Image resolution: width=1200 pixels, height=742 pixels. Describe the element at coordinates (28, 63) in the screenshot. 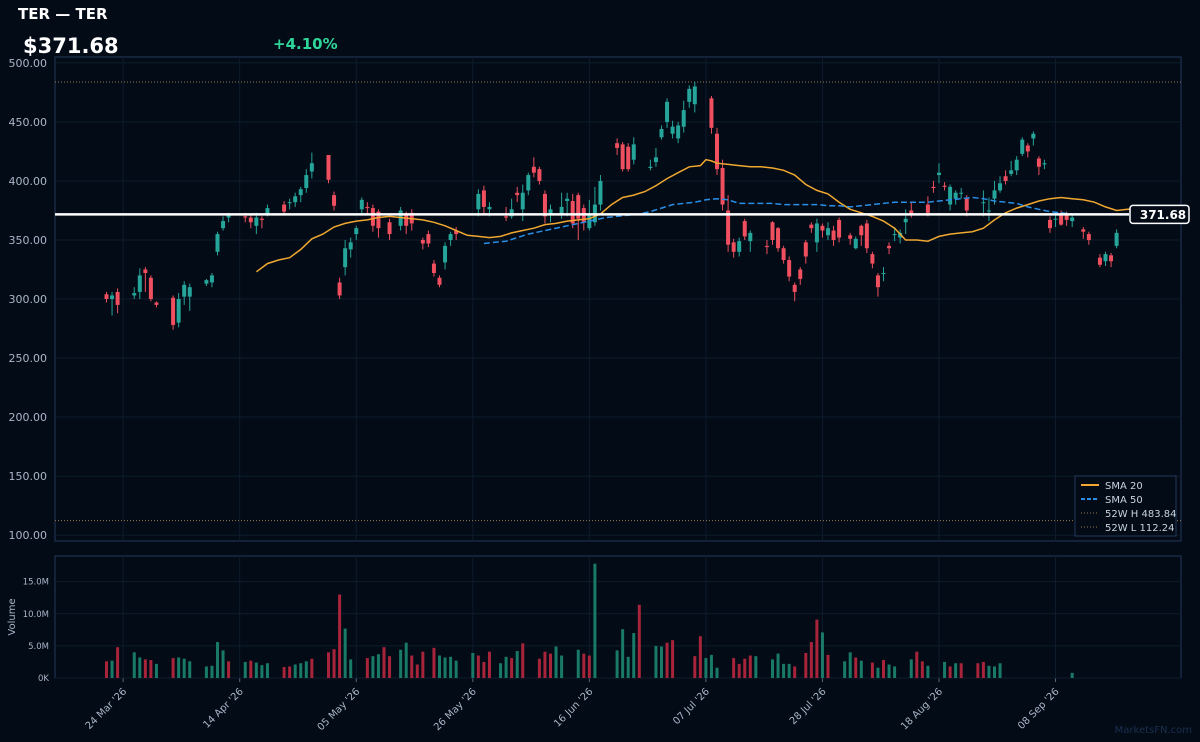

I see `price-axis-tick: 500.00` at that location.